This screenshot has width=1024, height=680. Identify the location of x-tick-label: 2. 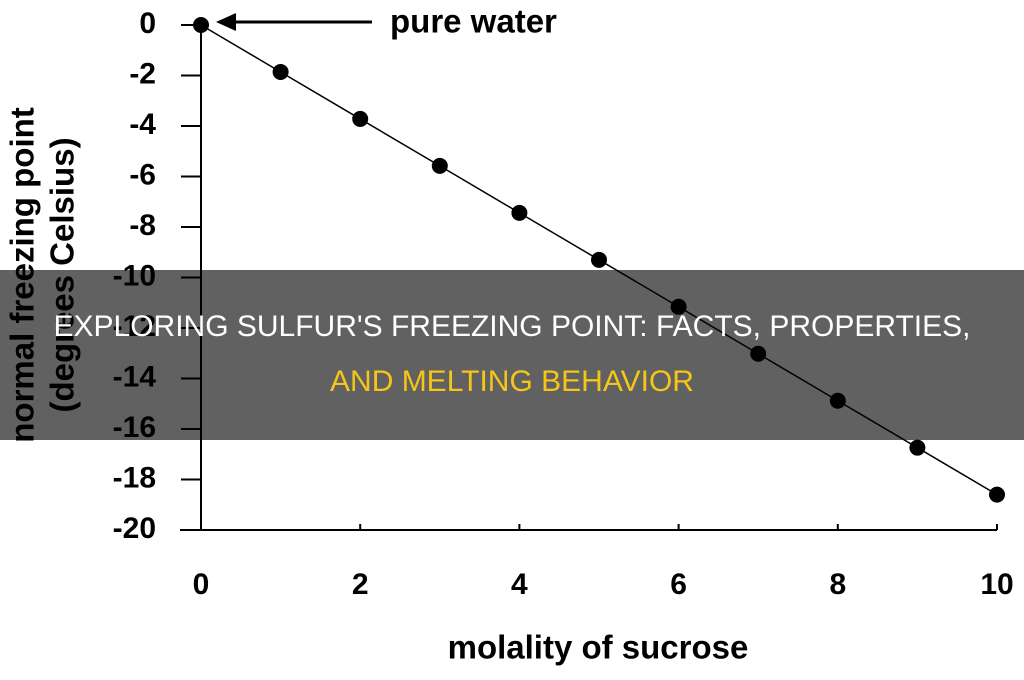
(360, 584).